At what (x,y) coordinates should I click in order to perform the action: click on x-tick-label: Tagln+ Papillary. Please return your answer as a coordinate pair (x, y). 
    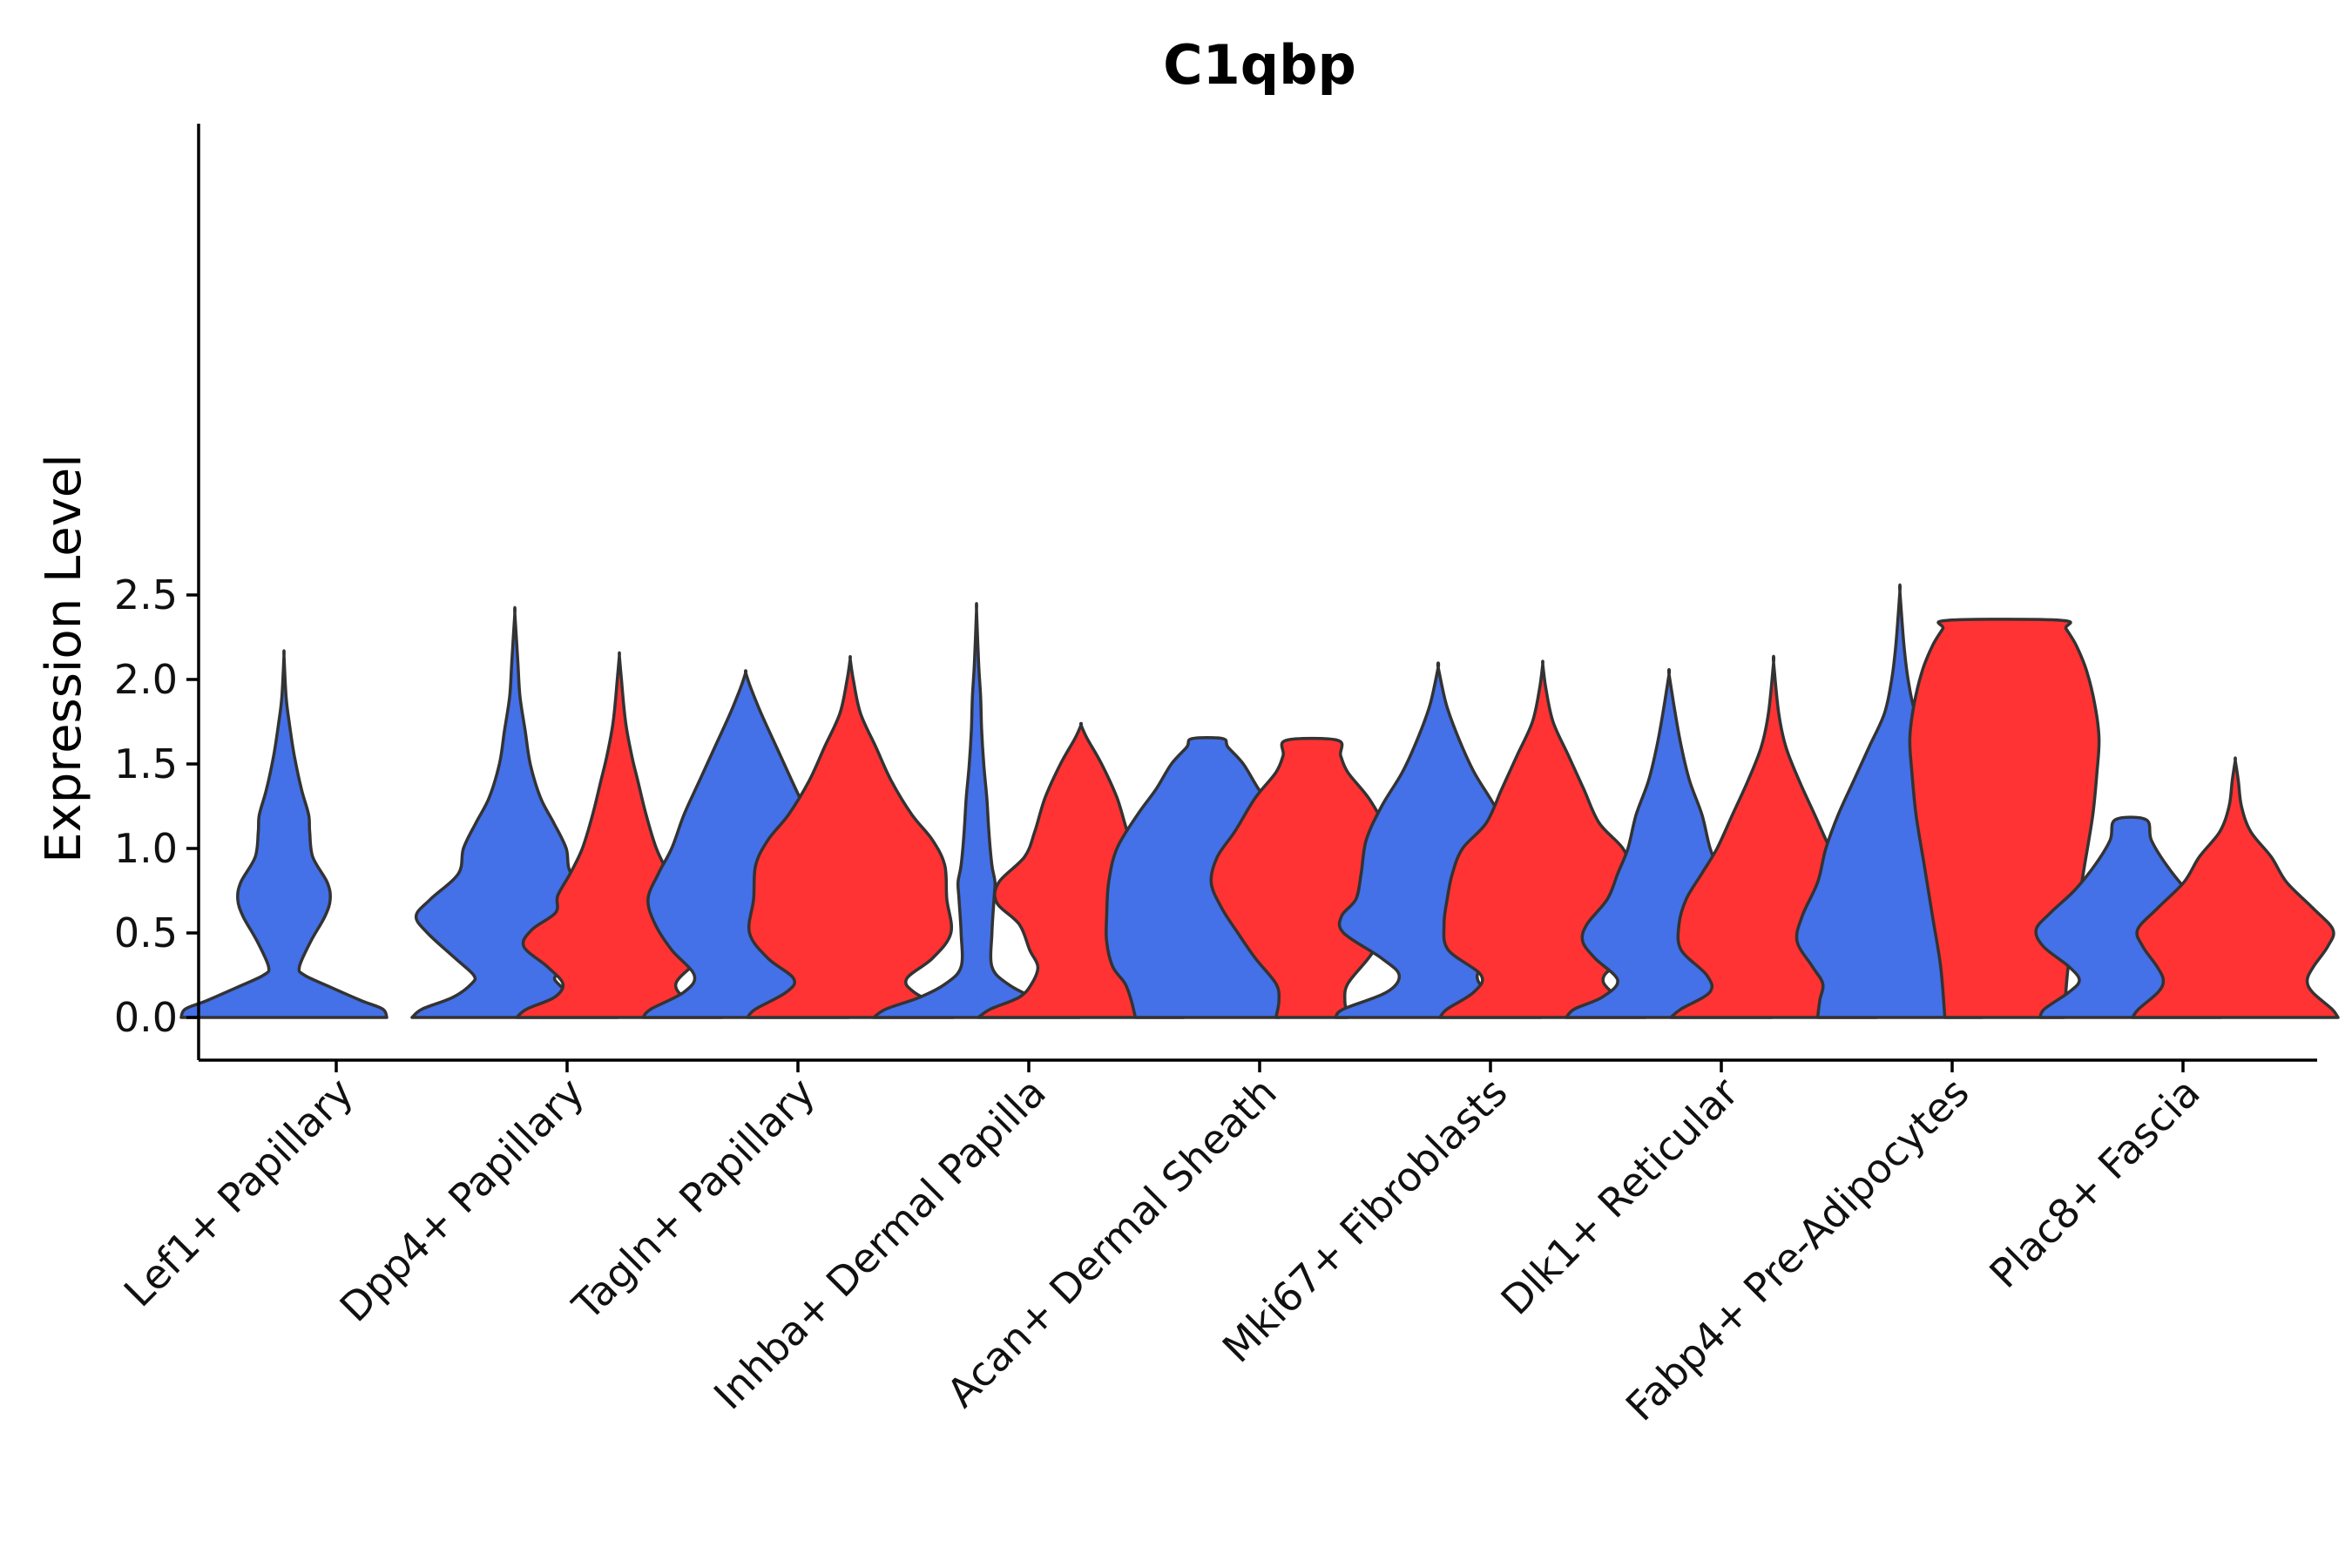
    Looking at the image, I should click on (693, 1199).